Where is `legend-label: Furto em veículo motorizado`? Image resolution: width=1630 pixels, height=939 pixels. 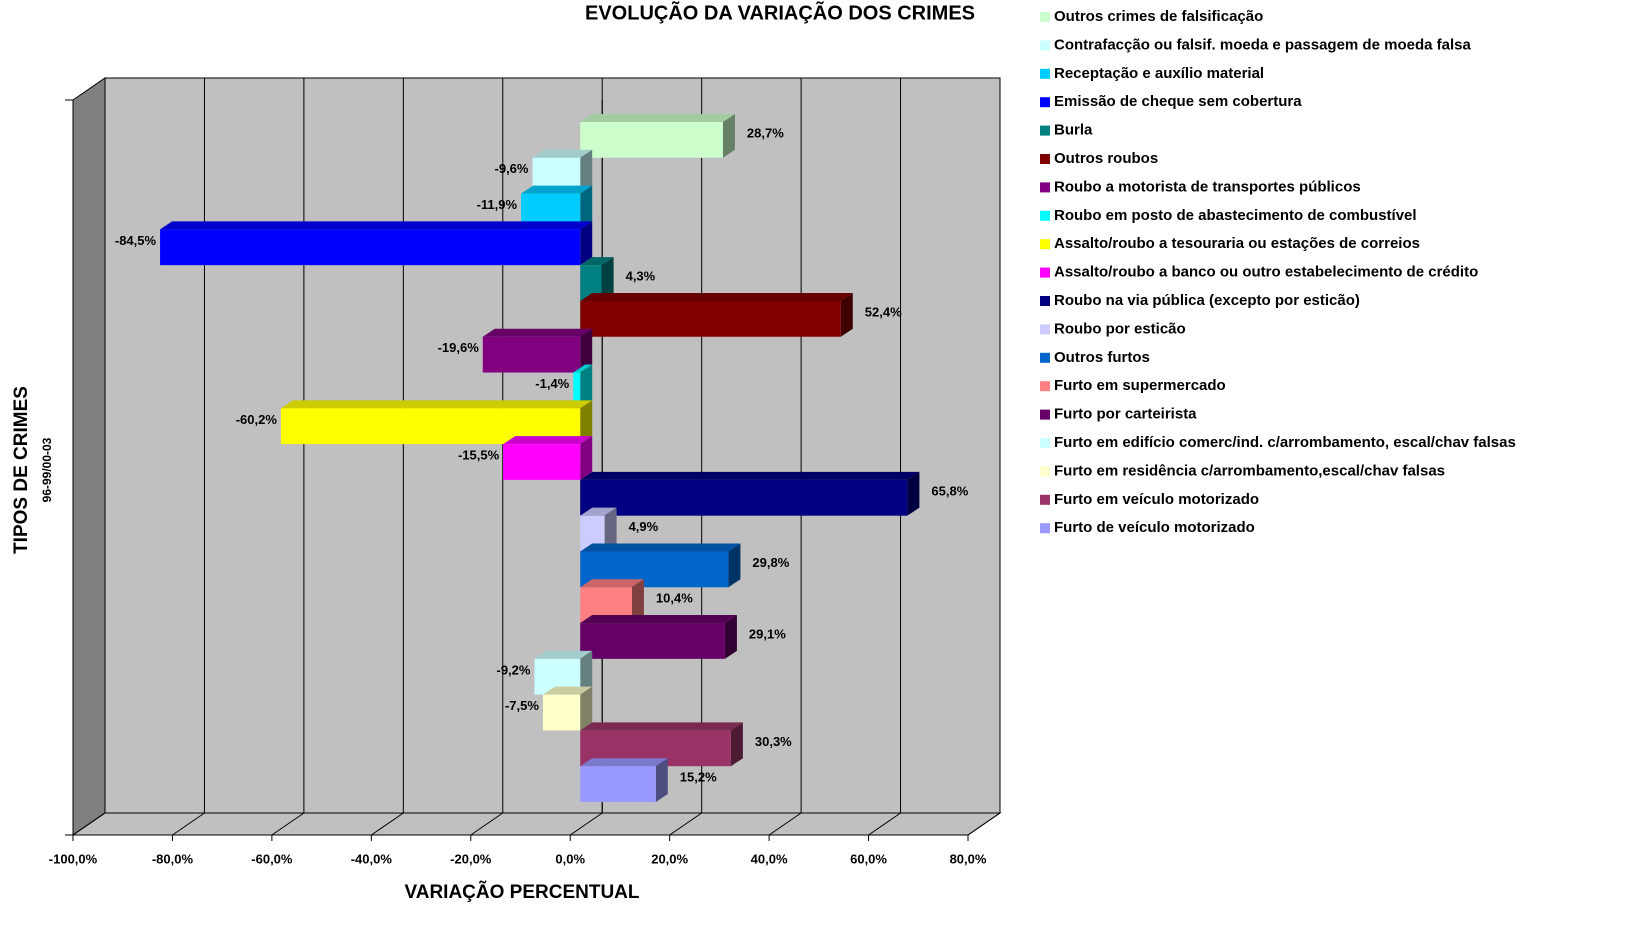
legend-label: Furto em veículo motorizado is located at coordinates (1156, 499).